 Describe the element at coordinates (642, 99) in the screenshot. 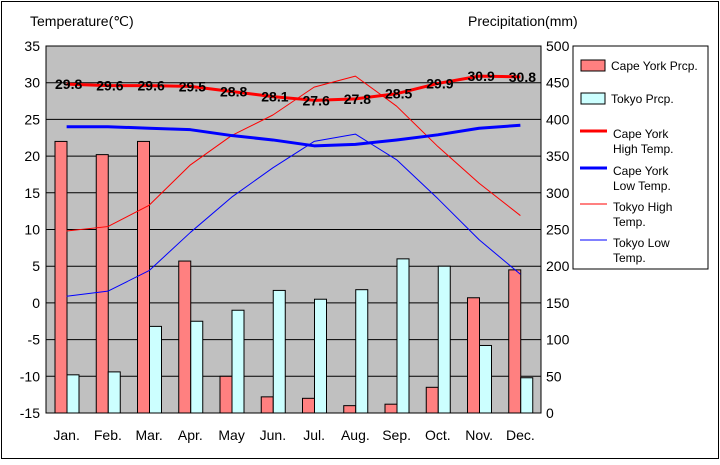

I see `legend-label: Tokyo Prcp.` at that location.